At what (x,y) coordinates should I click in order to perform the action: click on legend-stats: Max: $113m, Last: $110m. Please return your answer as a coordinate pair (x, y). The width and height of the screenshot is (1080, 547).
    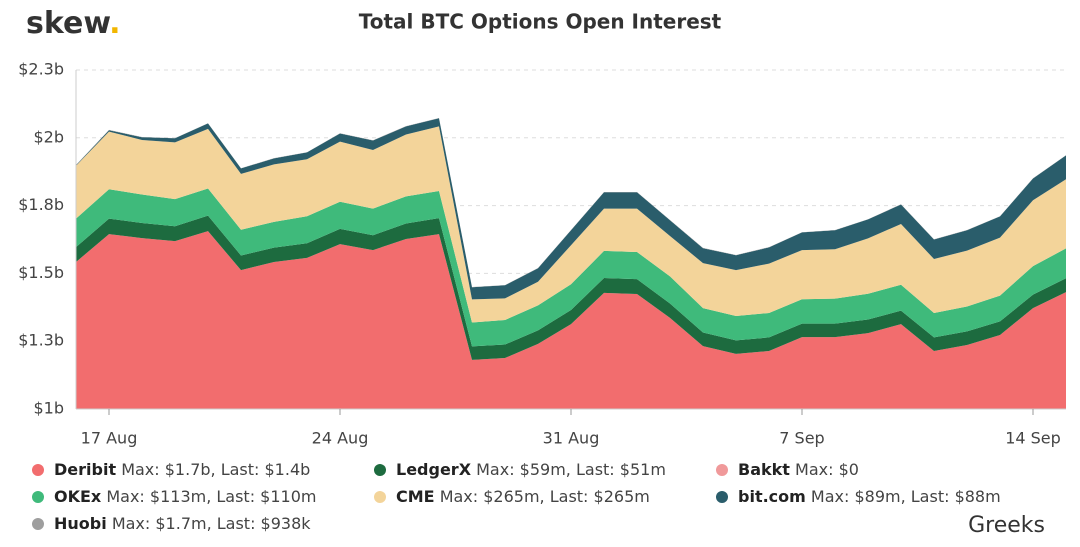
    Looking at the image, I should click on (211, 496).